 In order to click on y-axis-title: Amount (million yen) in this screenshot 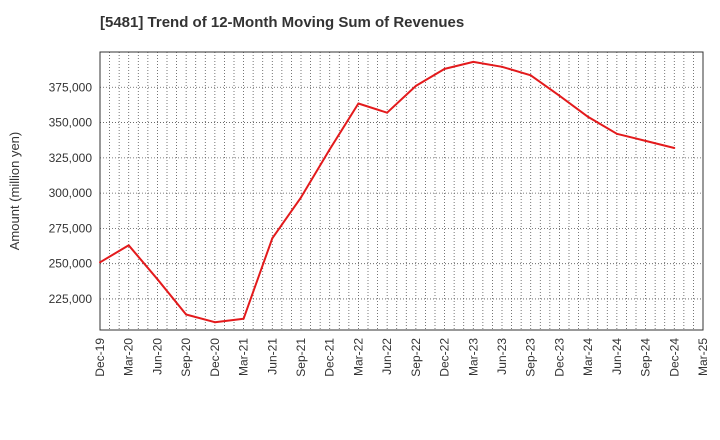, I will do `click(14, 191)`.